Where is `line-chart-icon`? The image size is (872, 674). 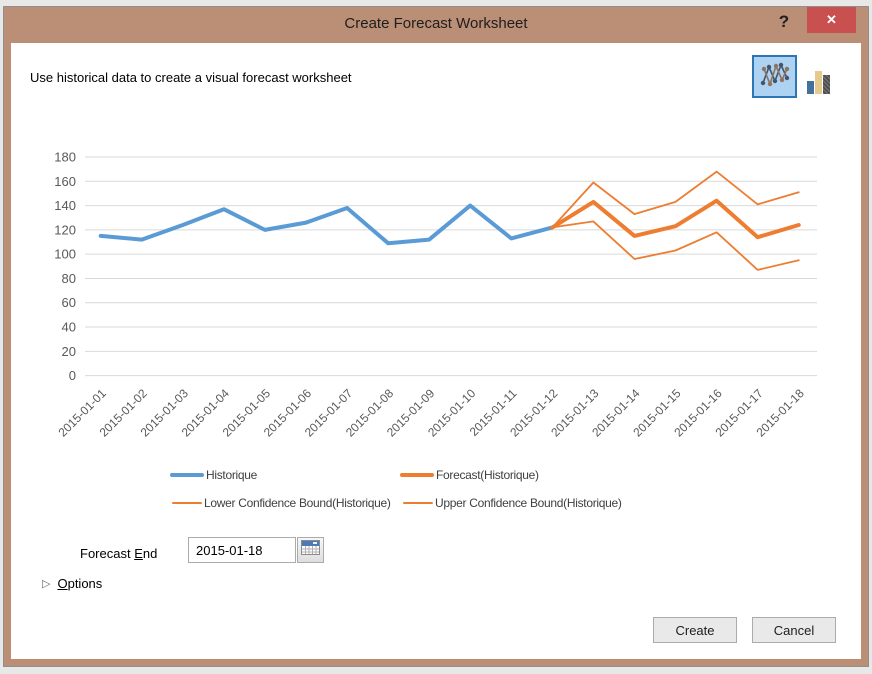 line-chart-icon is located at coordinates (775, 76).